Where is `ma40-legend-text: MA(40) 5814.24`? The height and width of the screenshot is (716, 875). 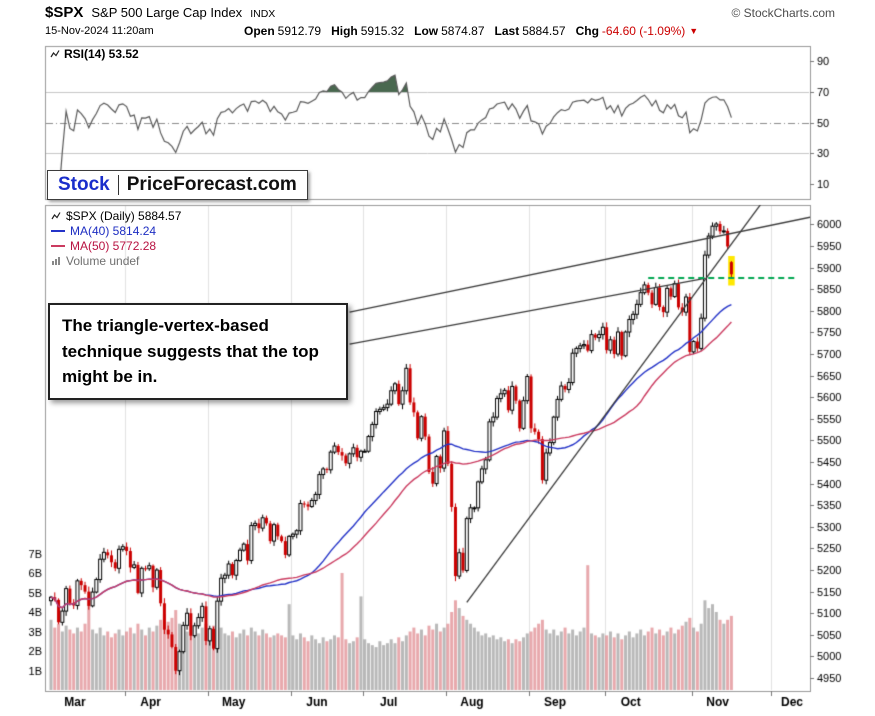
ma40-legend-text: MA(40) 5814.24 is located at coordinates (113, 230).